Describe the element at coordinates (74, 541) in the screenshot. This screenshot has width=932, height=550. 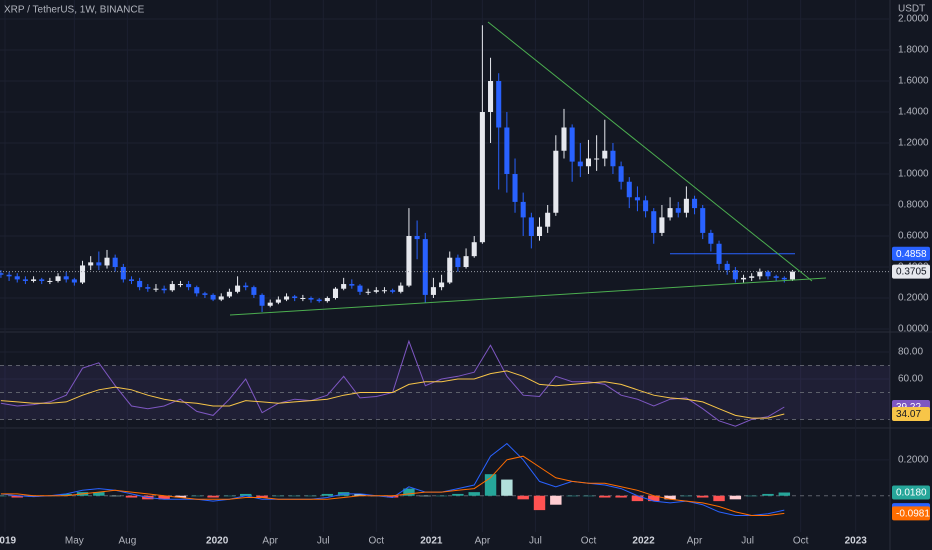
I see `x-tick-label: May` at that location.